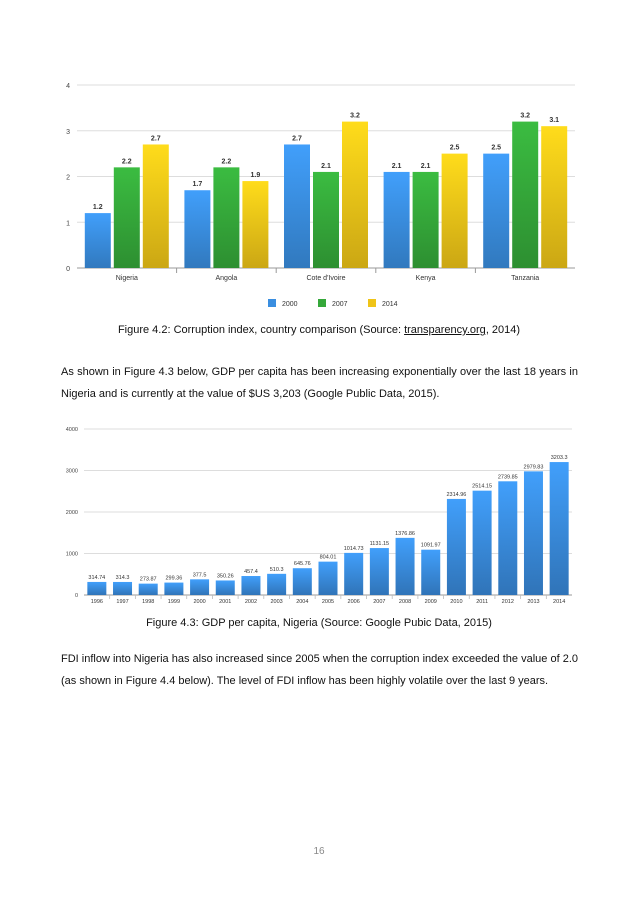 The height and width of the screenshot is (903, 638). What do you see at coordinates (319, 851) in the screenshot?
I see `page-number: 16` at bounding box center [319, 851].